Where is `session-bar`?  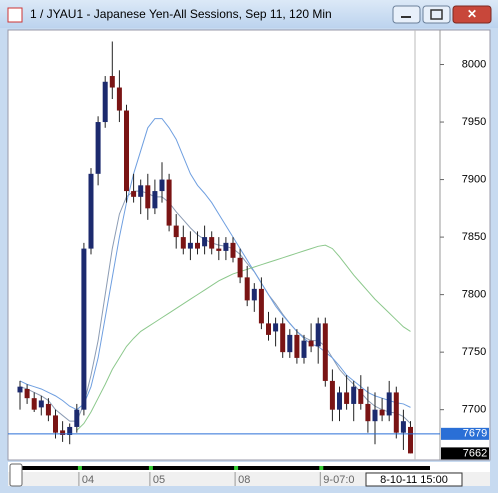
session-bar is located at coordinates (226, 468).